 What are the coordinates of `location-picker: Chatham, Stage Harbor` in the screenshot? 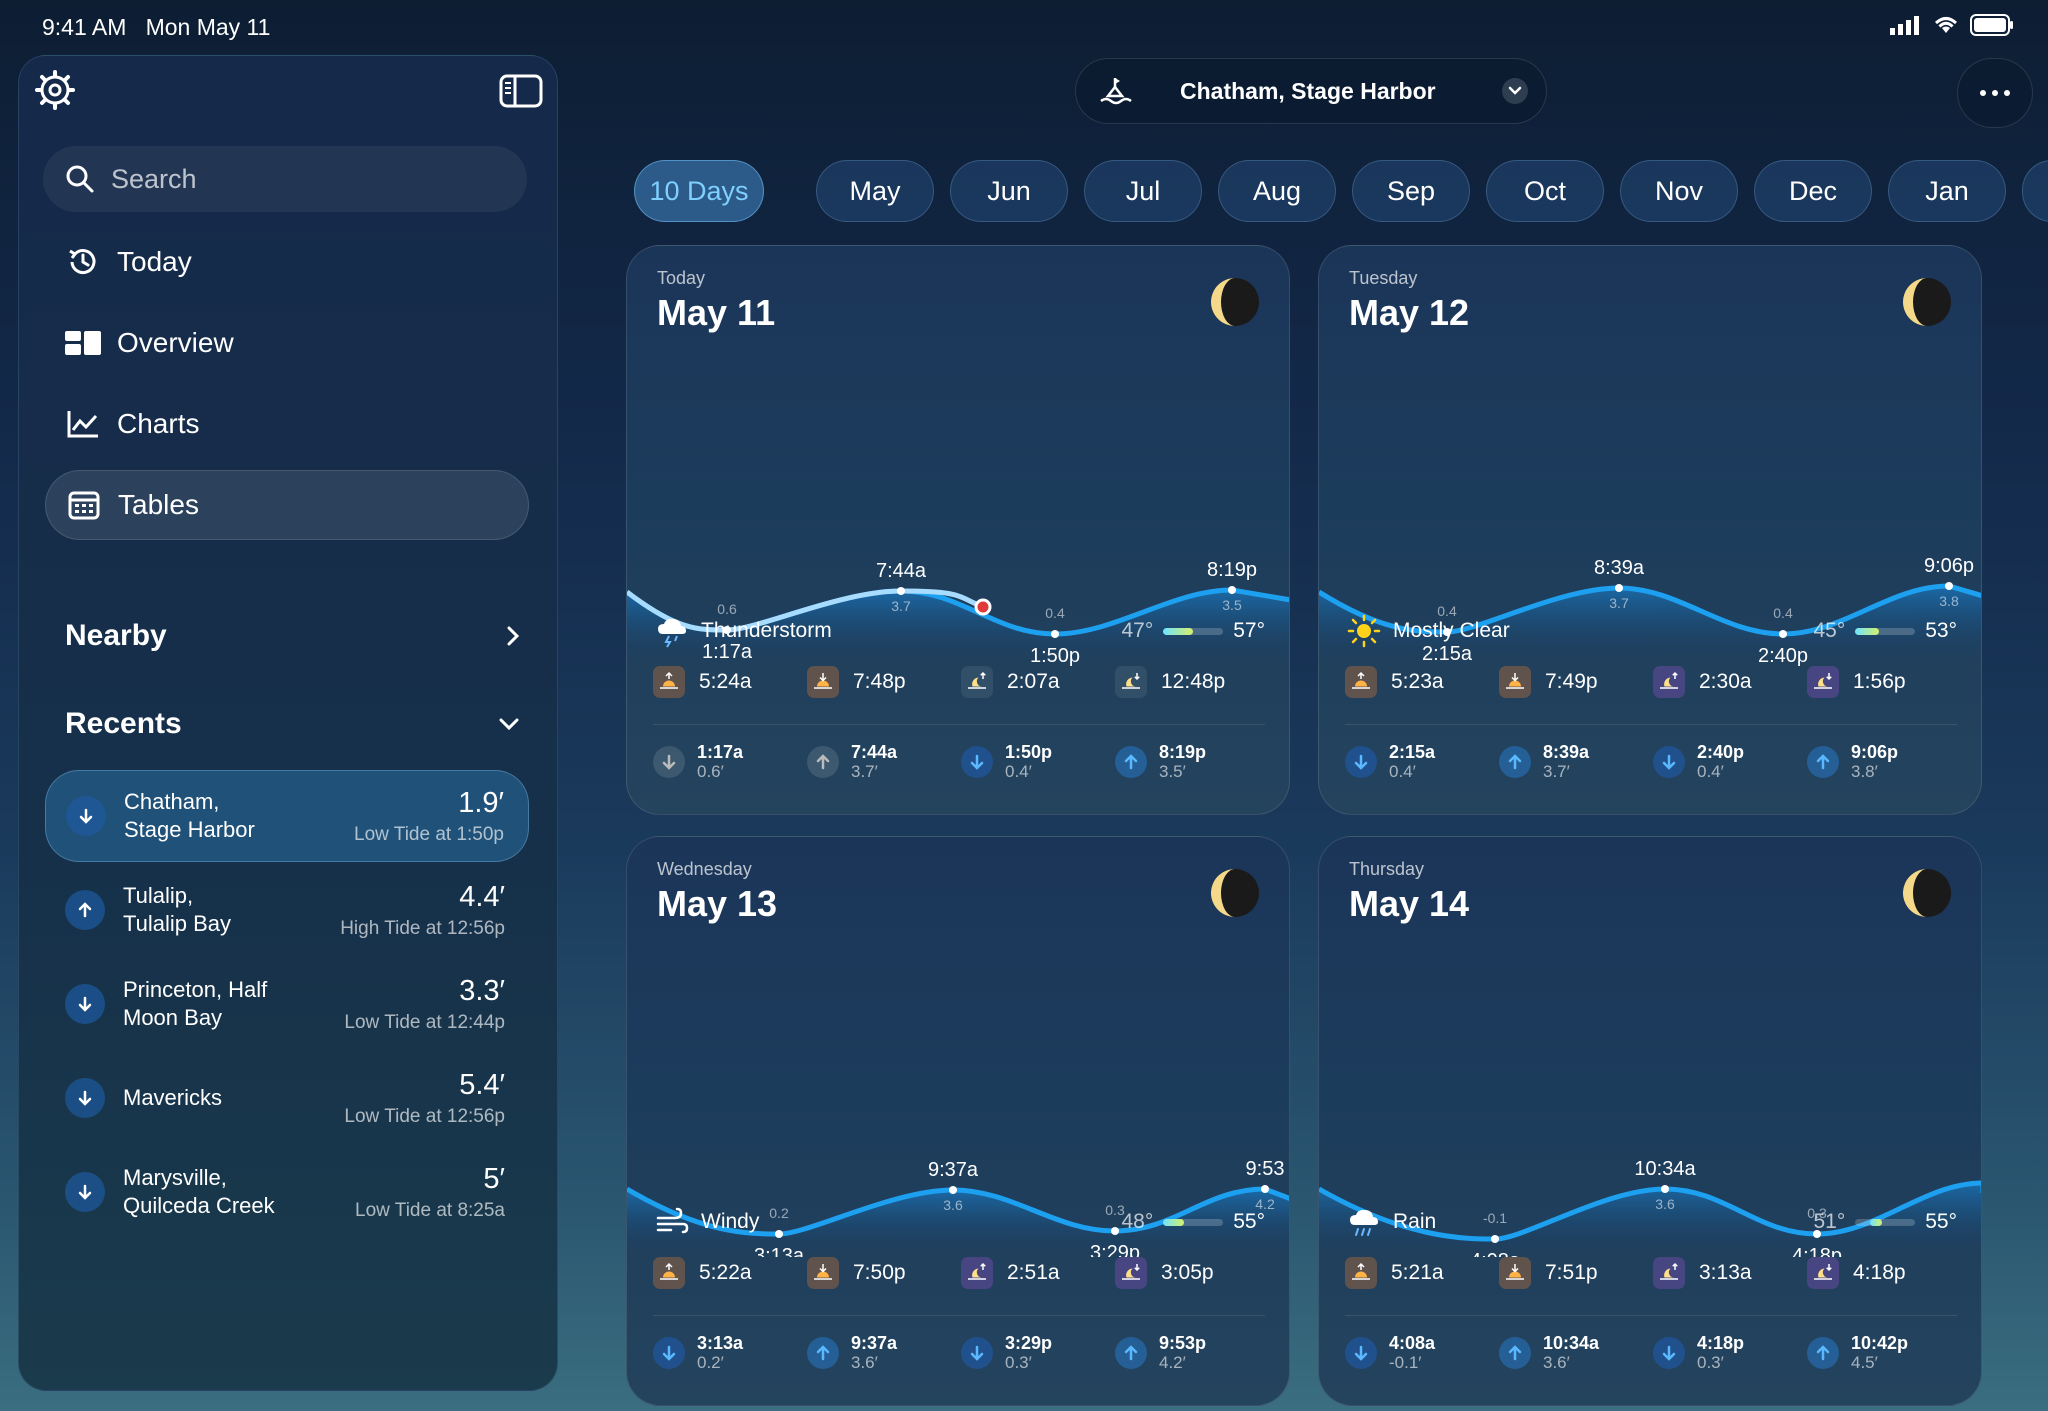 It's located at (1311, 91).